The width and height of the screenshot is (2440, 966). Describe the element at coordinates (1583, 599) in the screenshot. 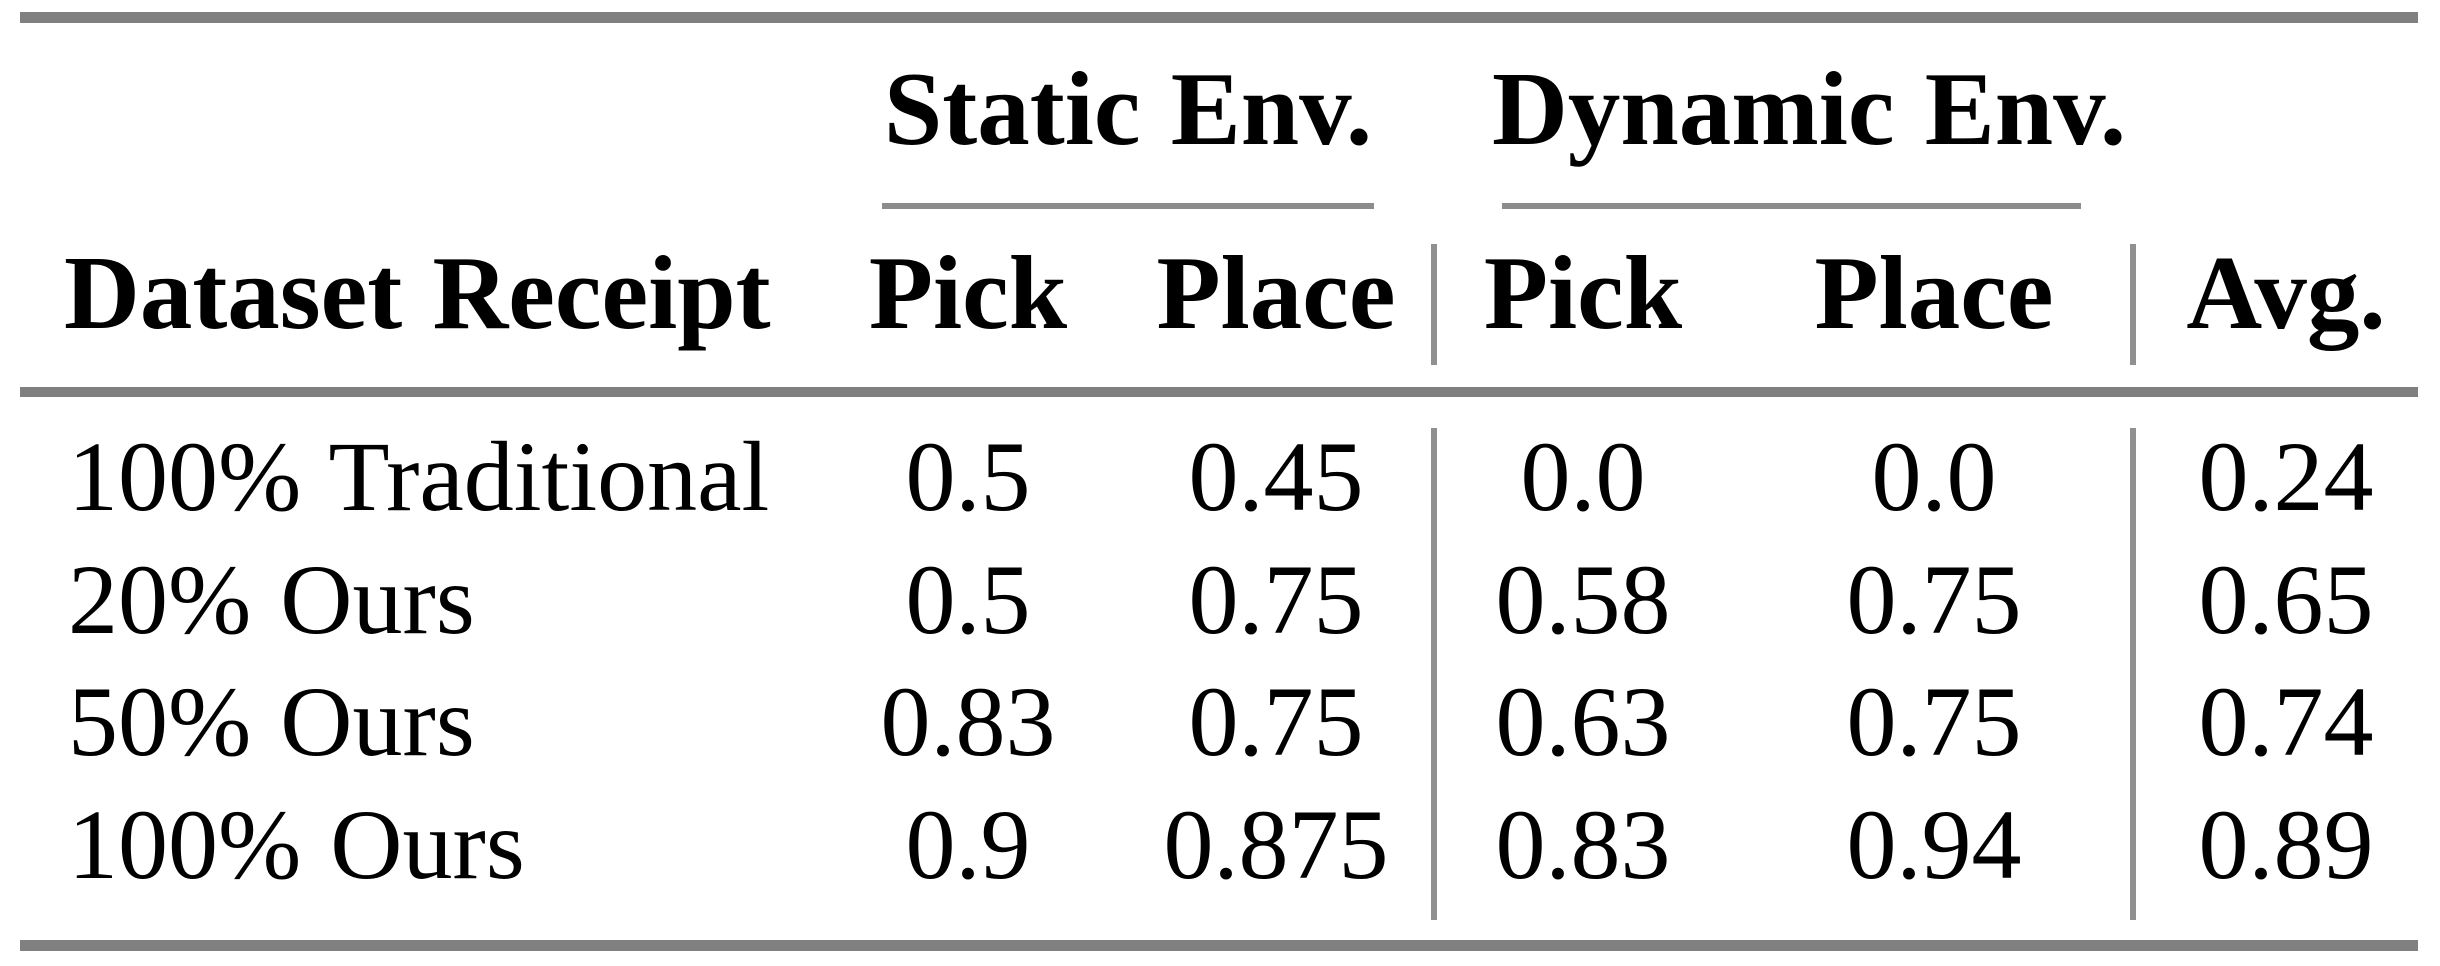

I see `dynamic-pick-cell: 0.58` at that location.